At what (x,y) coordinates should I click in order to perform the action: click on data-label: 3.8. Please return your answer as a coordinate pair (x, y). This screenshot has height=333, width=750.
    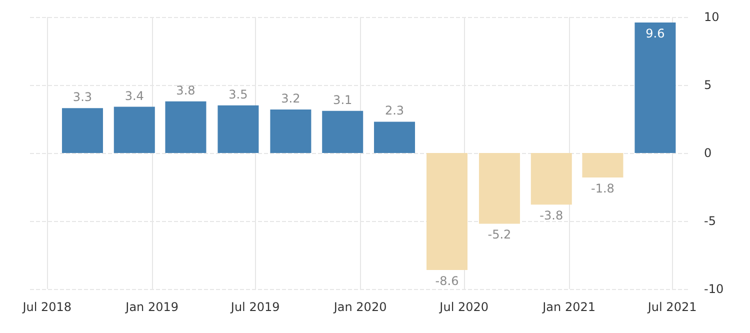
    Looking at the image, I should click on (186, 90).